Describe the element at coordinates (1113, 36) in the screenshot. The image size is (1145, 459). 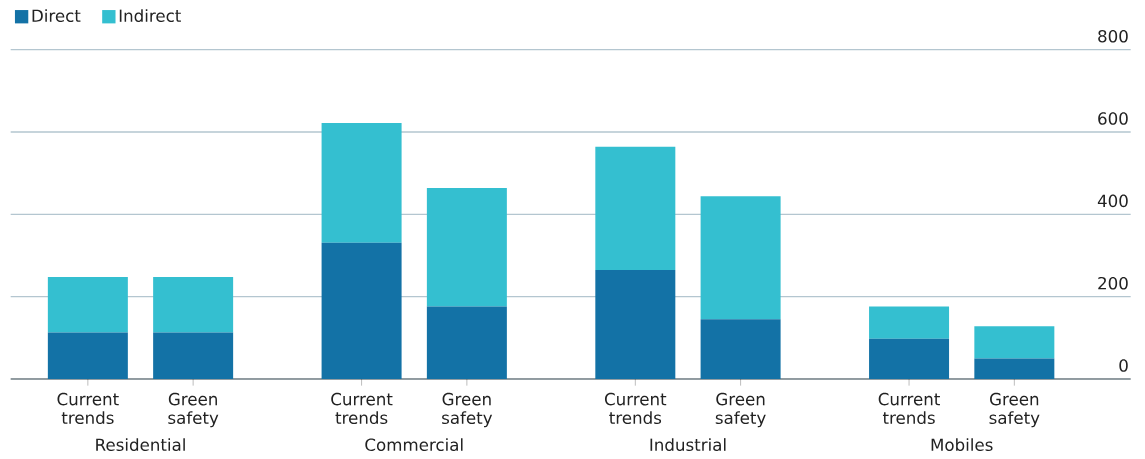
I see `y-tick-label: 800` at that location.